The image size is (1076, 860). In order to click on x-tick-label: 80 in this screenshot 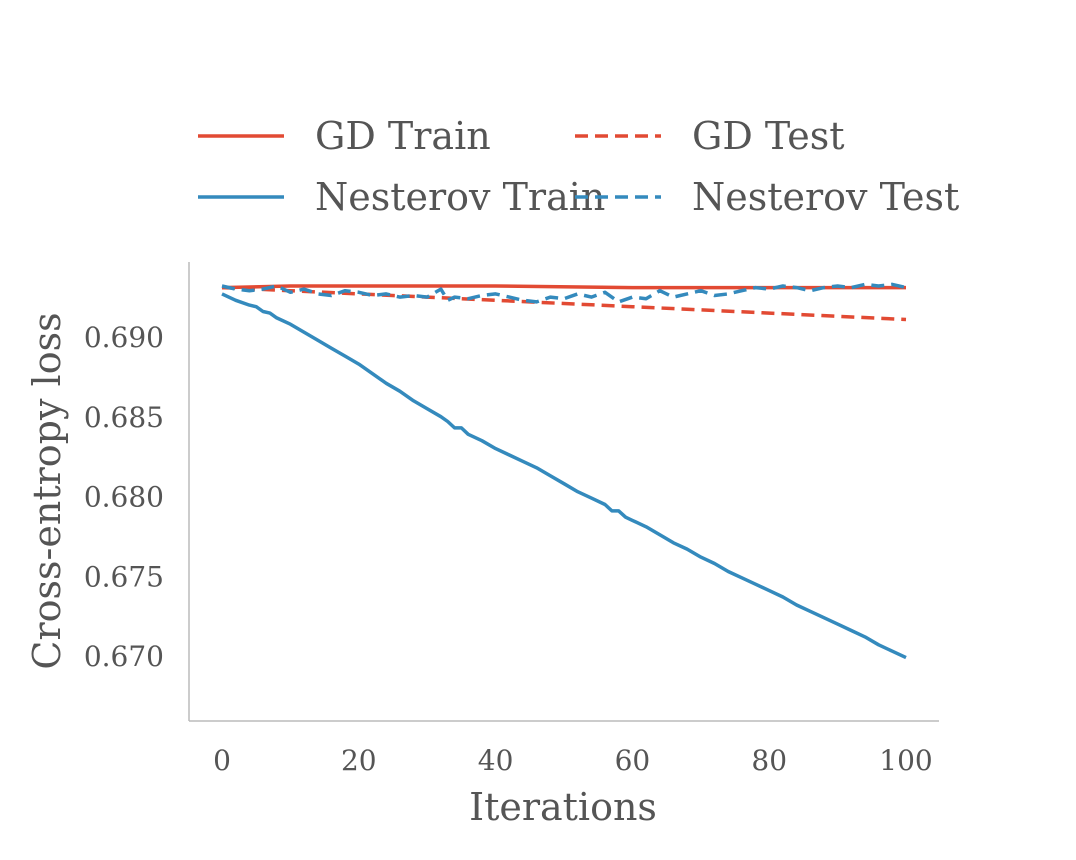, I will do `click(769, 760)`.